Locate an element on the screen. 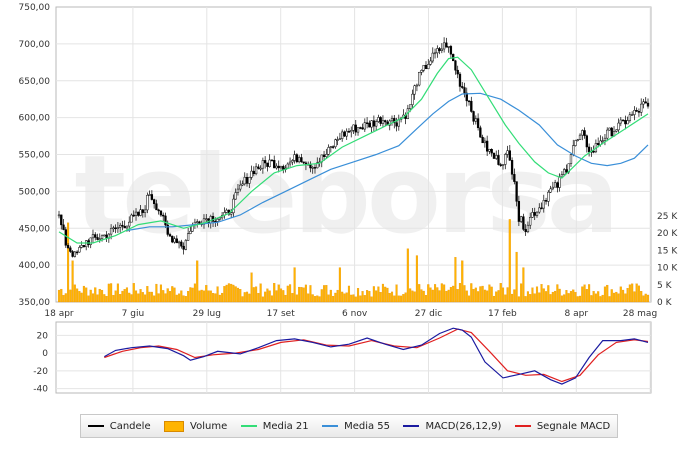 The height and width of the screenshot is (451, 700). macd-tick-label: -40 is located at coordinates (40, 390).